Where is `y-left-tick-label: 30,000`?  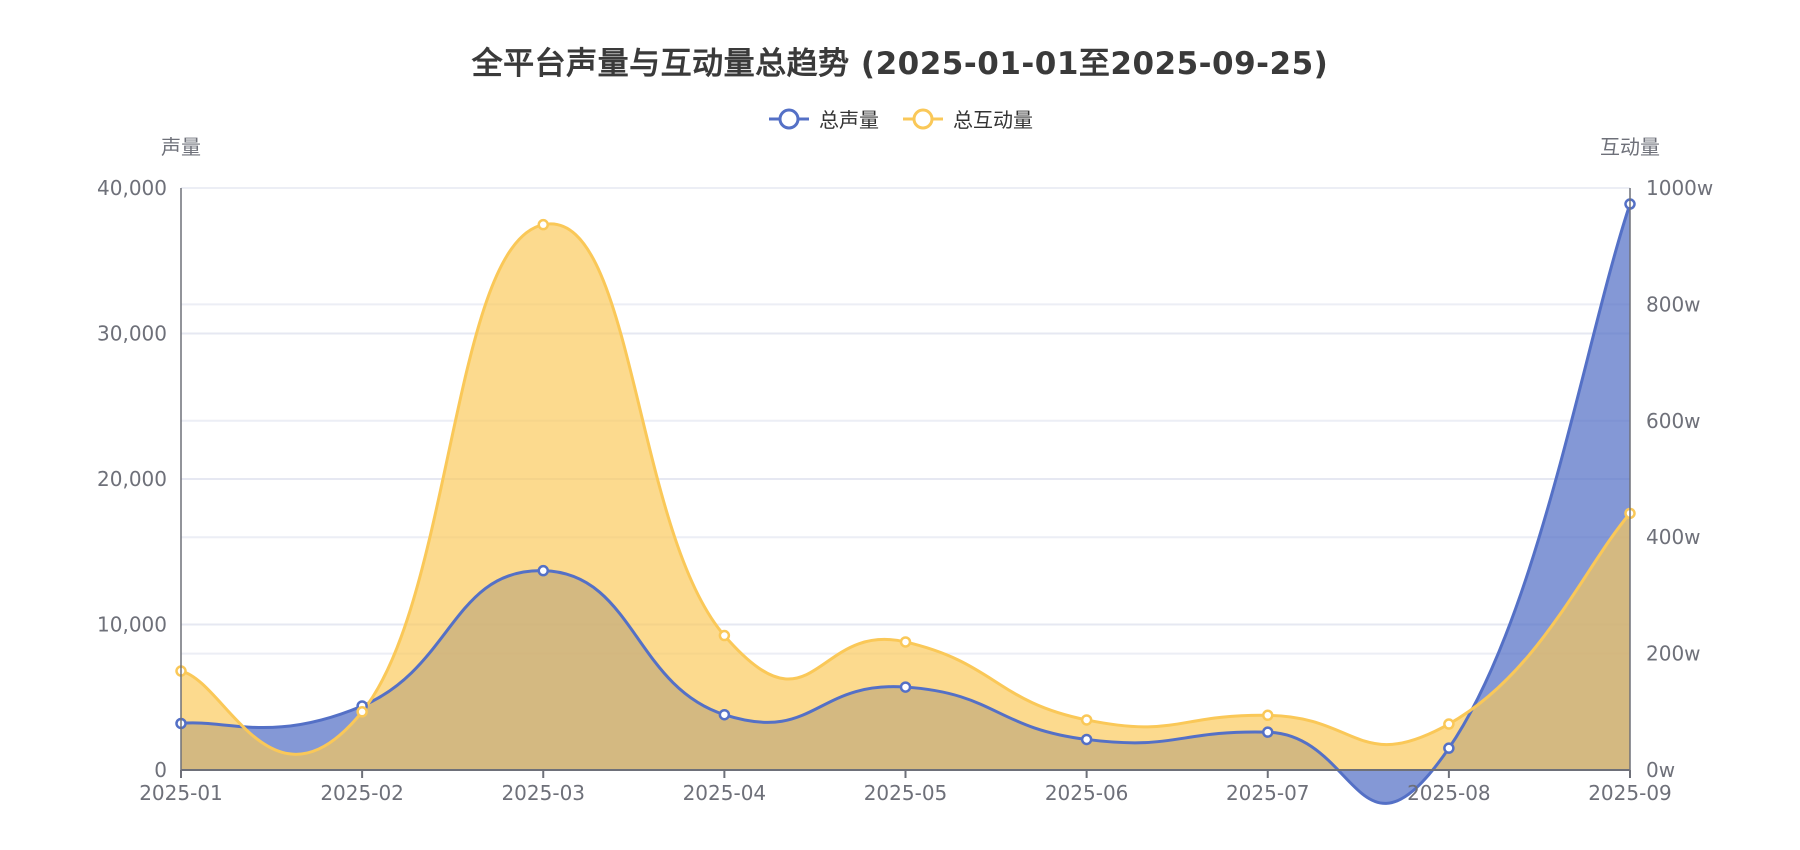 y-left-tick-label: 30,000 is located at coordinates (132, 334).